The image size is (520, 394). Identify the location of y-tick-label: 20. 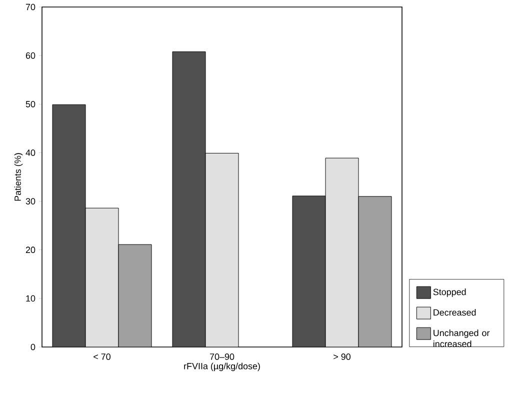
(31, 250).